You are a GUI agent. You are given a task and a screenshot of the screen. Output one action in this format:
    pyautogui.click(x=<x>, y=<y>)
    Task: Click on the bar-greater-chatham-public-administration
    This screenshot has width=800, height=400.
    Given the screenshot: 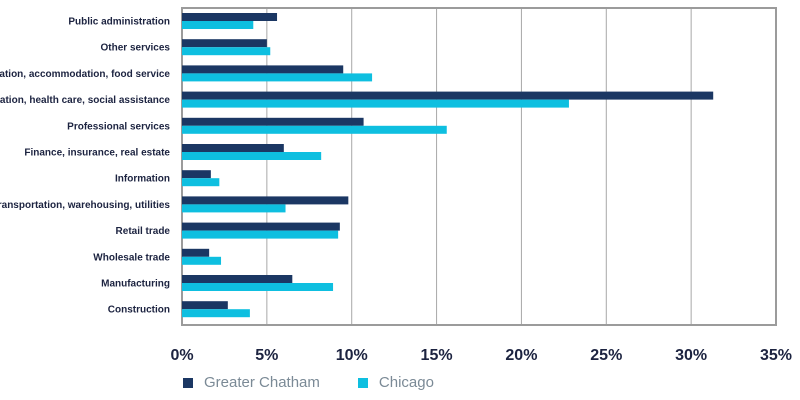 What is the action you would take?
    pyautogui.click(x=230, y=17)
    